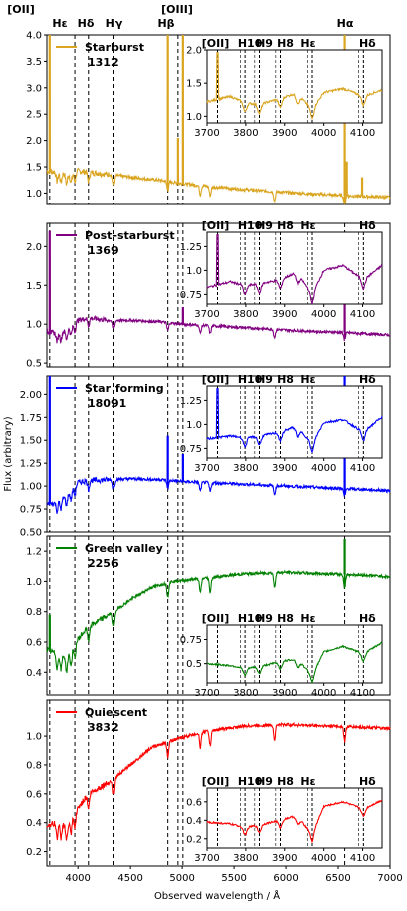 This screenshot has height=911, width=407. I want to click on inset-line-label: [OII], so click(216, 379).